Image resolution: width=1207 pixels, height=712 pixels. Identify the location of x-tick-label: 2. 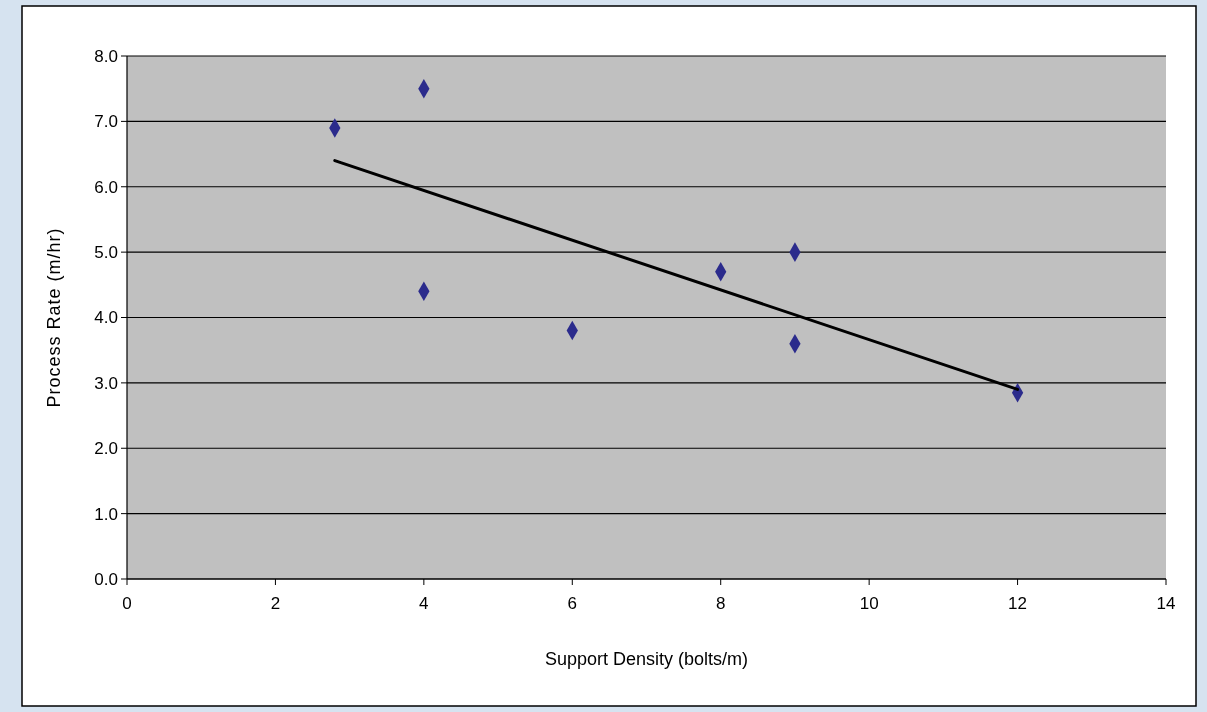
(275, 603).